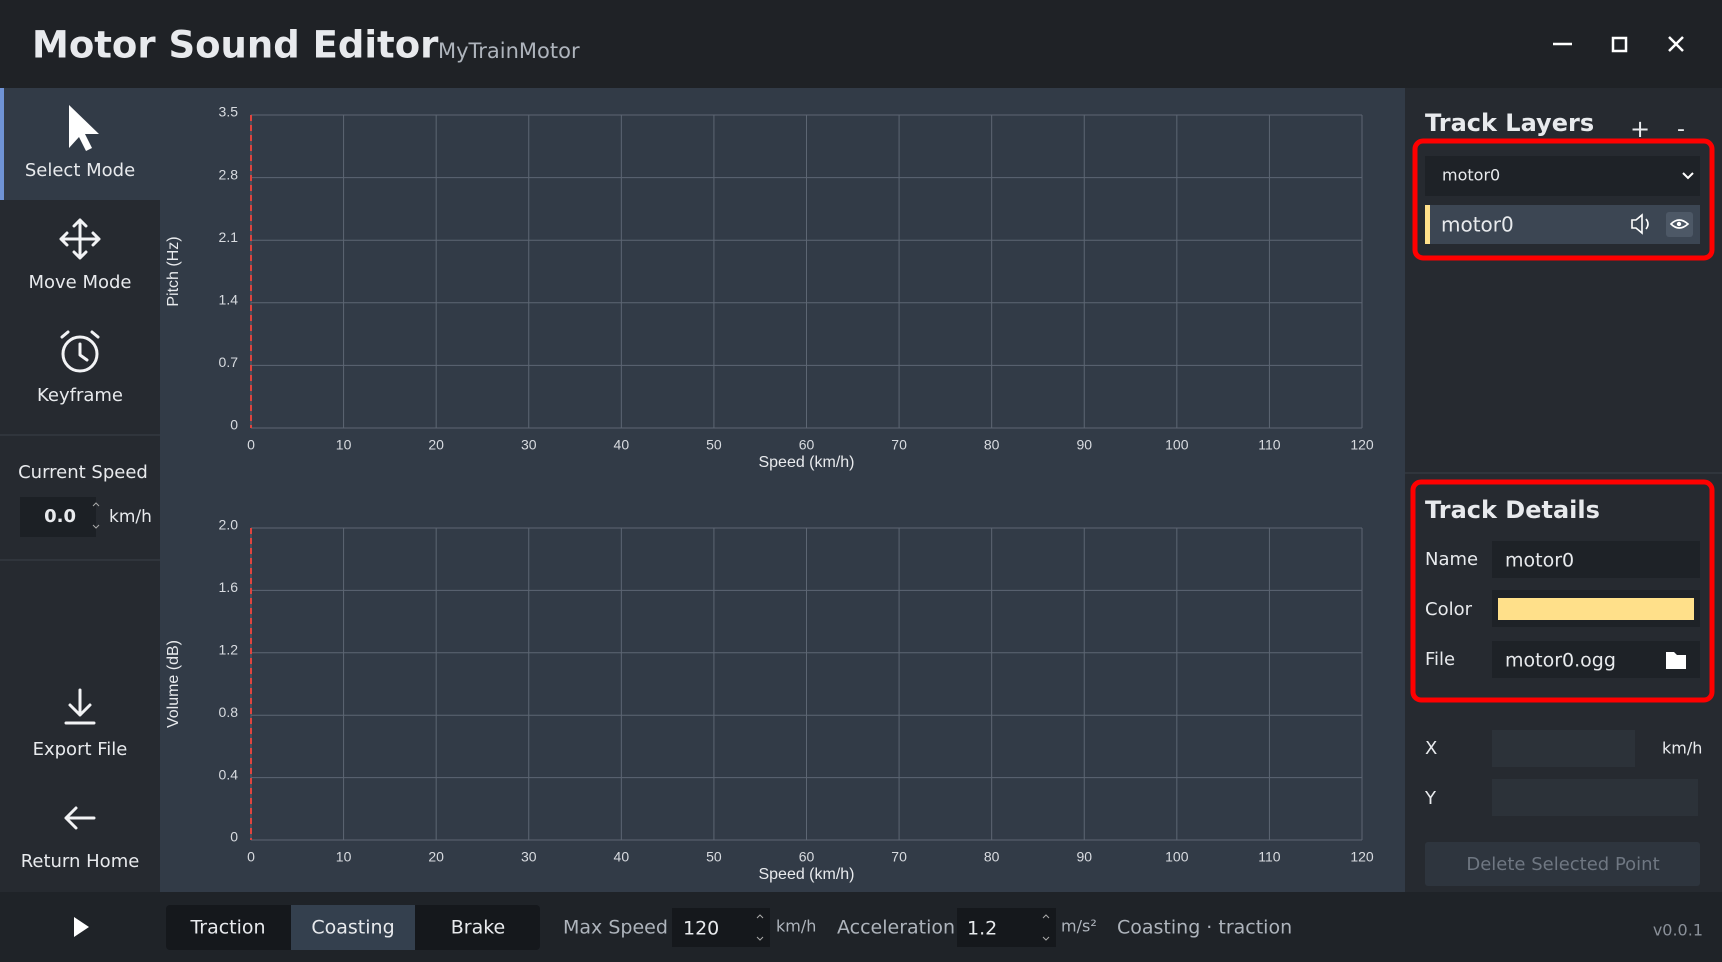 The width and height of the screenshot is (1722, 962). Describe the element at coordinates (1440, 659) in the screenshot. I see `field-label: File` at that location.